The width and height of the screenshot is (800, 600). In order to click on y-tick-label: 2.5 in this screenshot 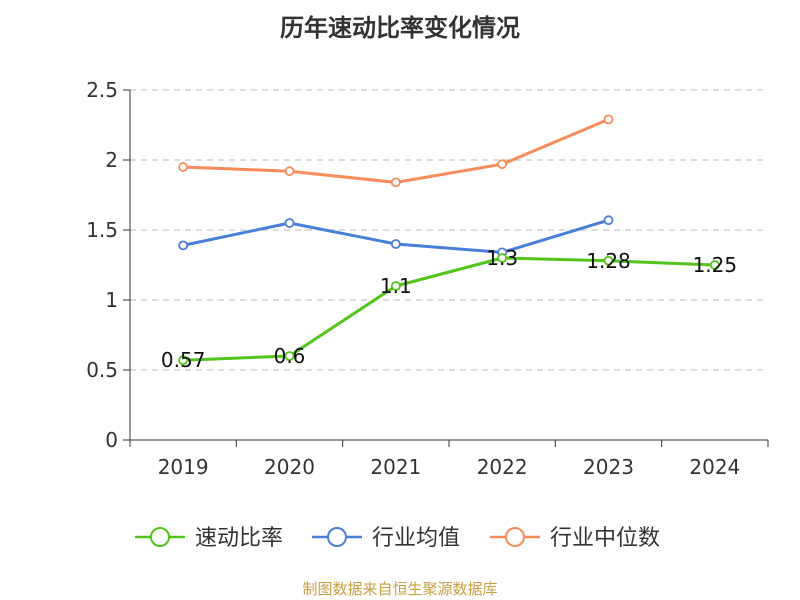, I will do `click(102, 90)`.